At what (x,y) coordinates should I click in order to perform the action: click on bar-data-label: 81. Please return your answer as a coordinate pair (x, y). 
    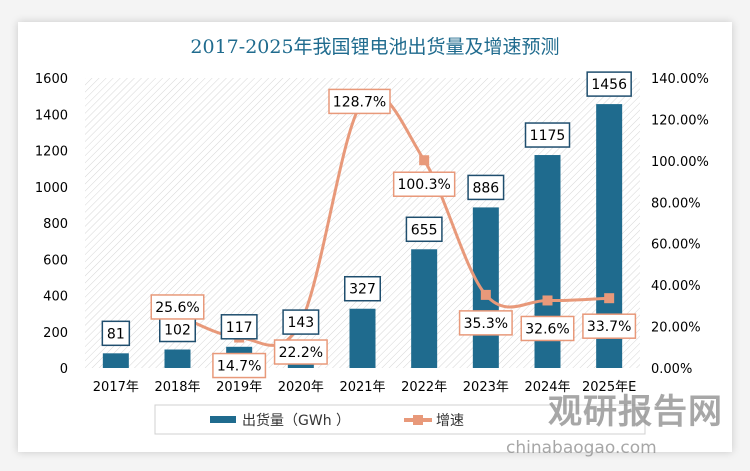
    Looking at the image, I should click on (116, 334).